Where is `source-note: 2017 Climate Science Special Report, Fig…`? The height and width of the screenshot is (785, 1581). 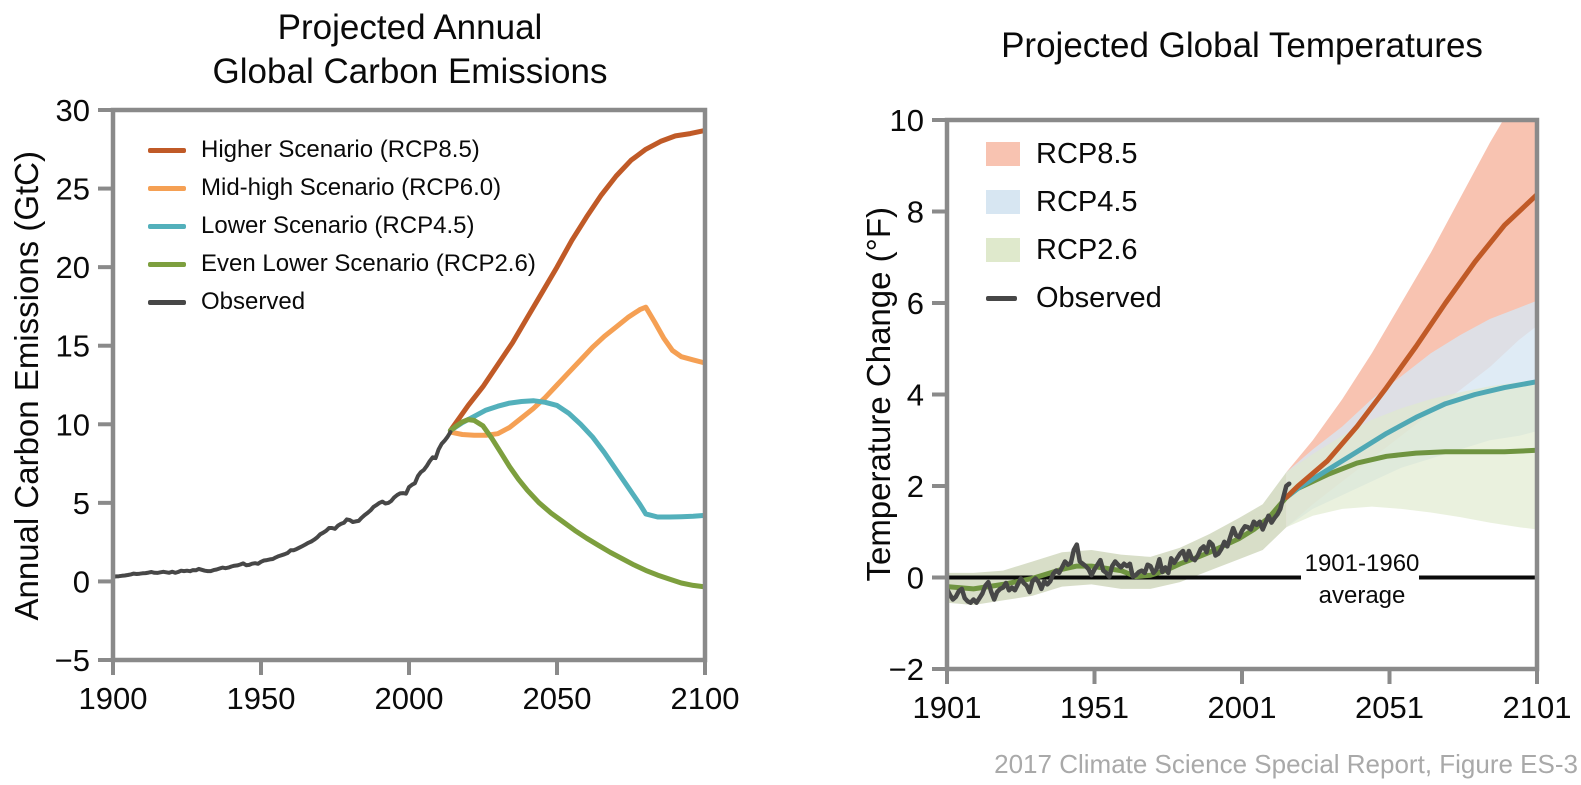
source-note: 2017 Climate Science Special Report, Fig… is located at coordinates (1286, 764).